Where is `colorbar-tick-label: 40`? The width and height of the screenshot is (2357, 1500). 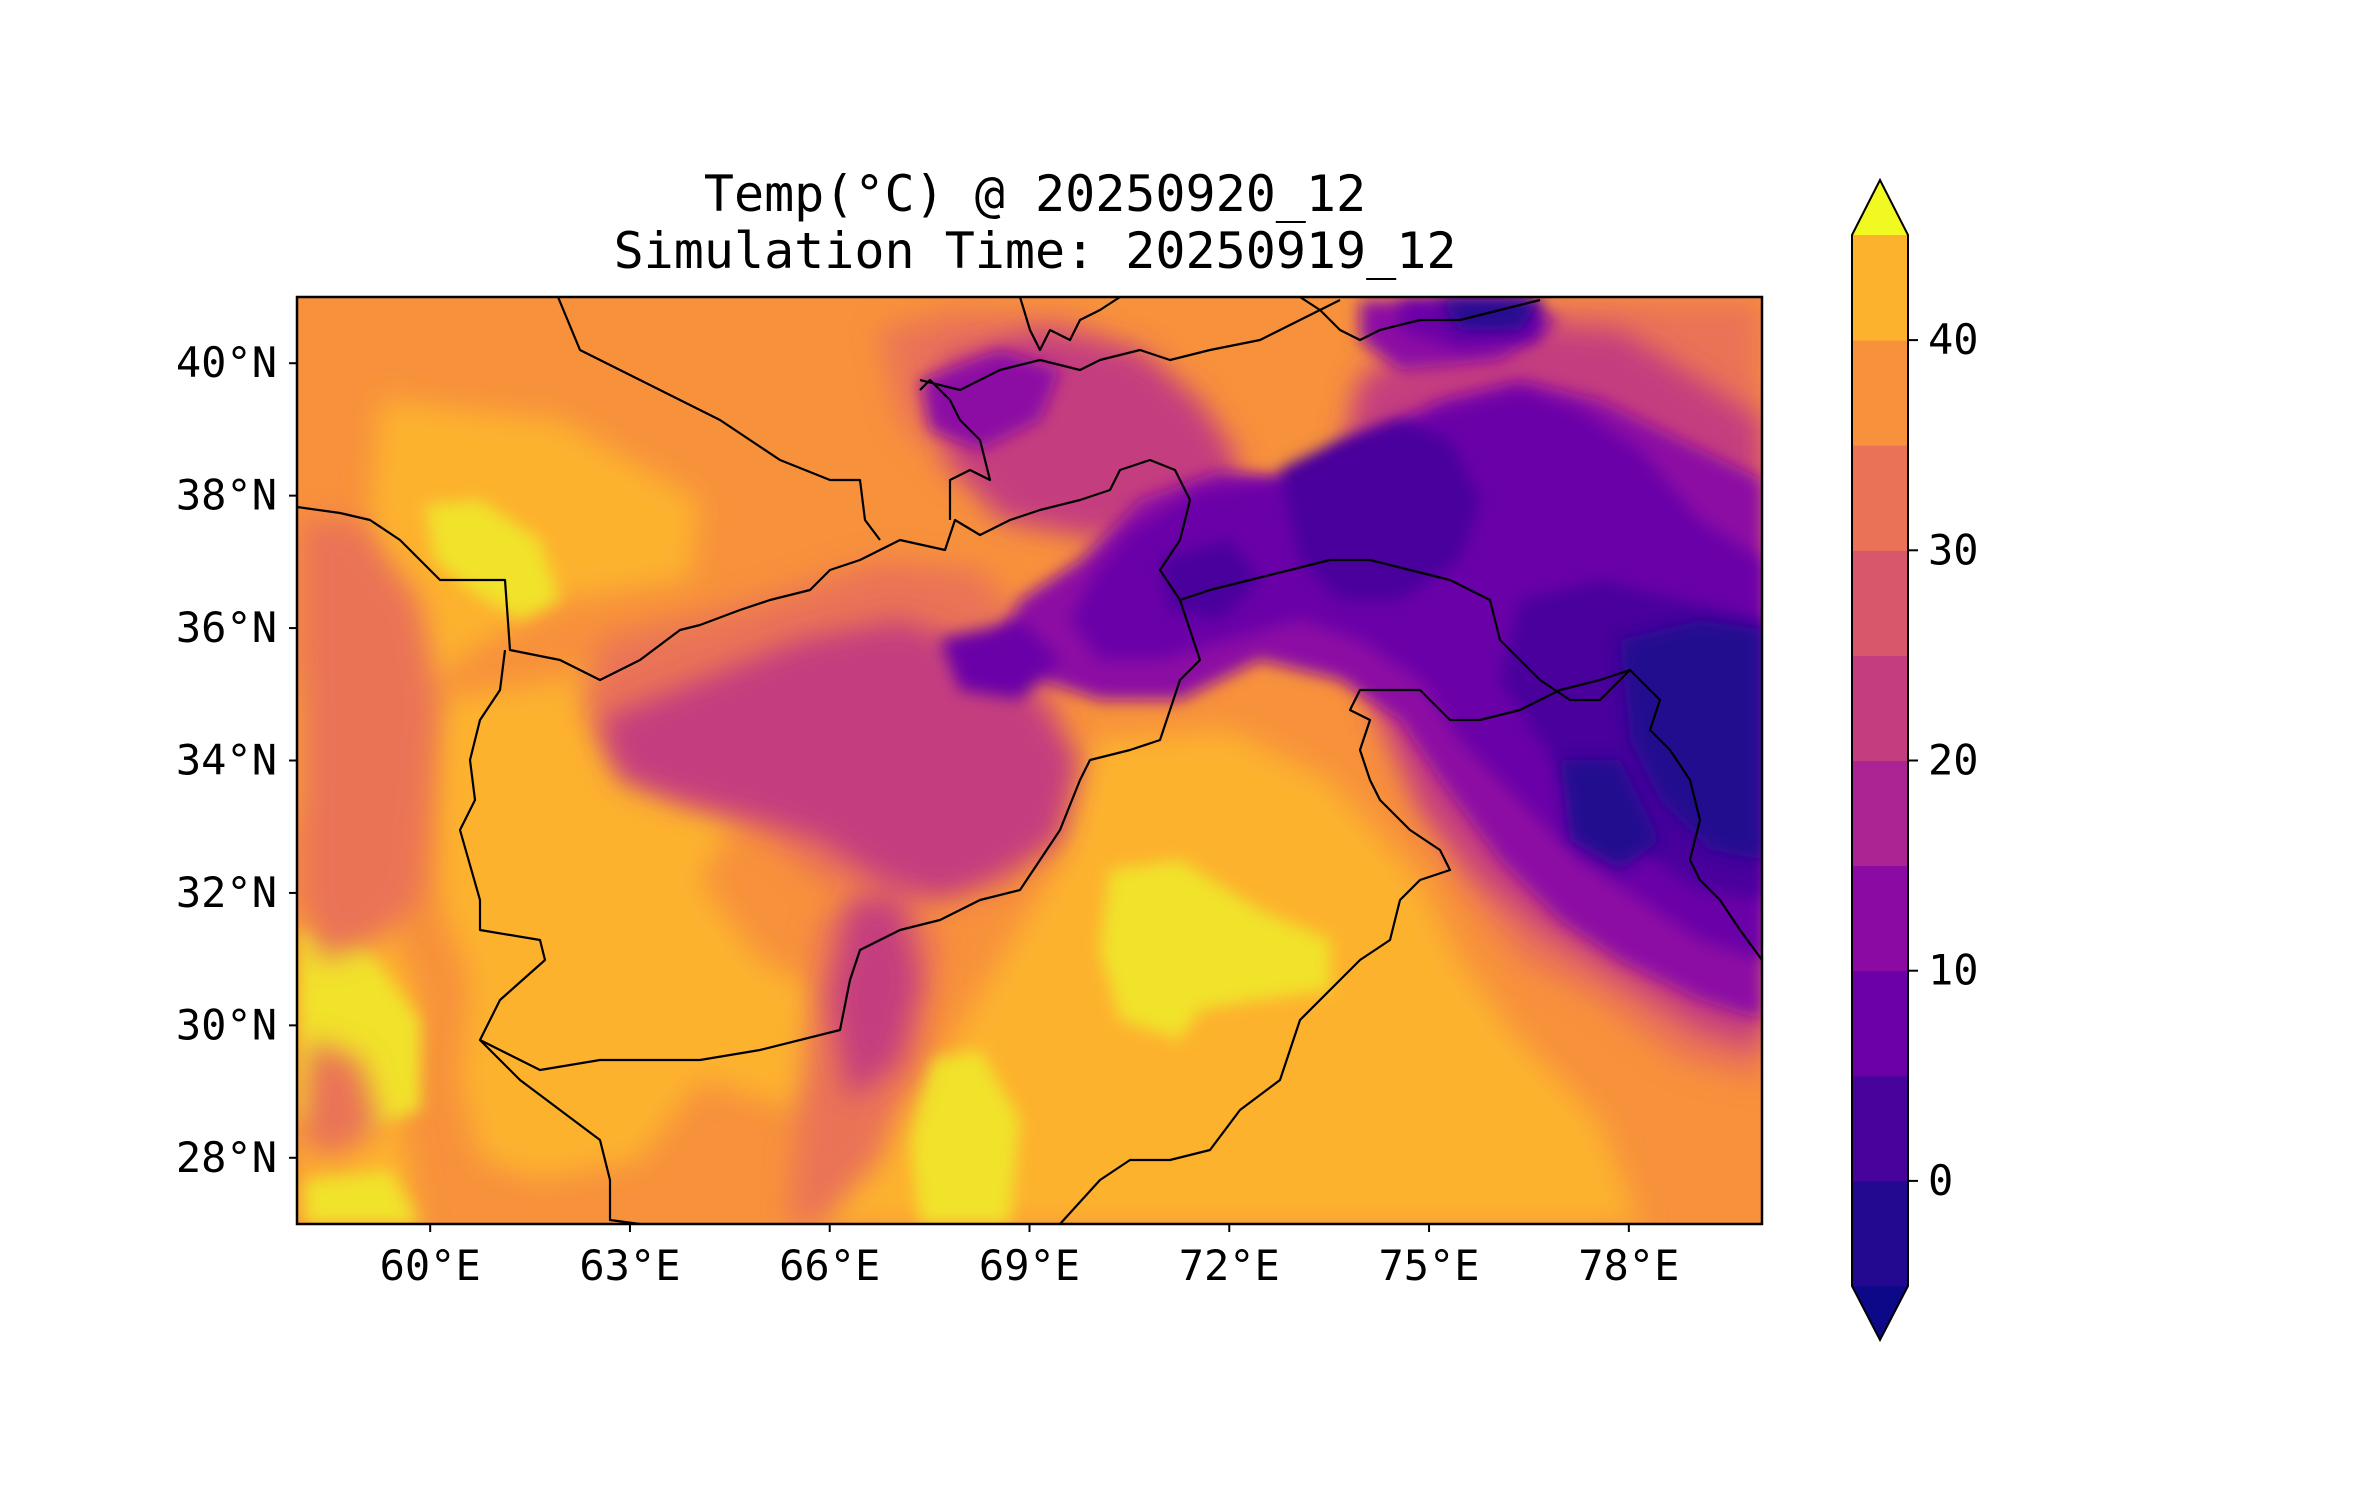 colorbar-tick-label: 40 is located at coordinates (1953, 339).